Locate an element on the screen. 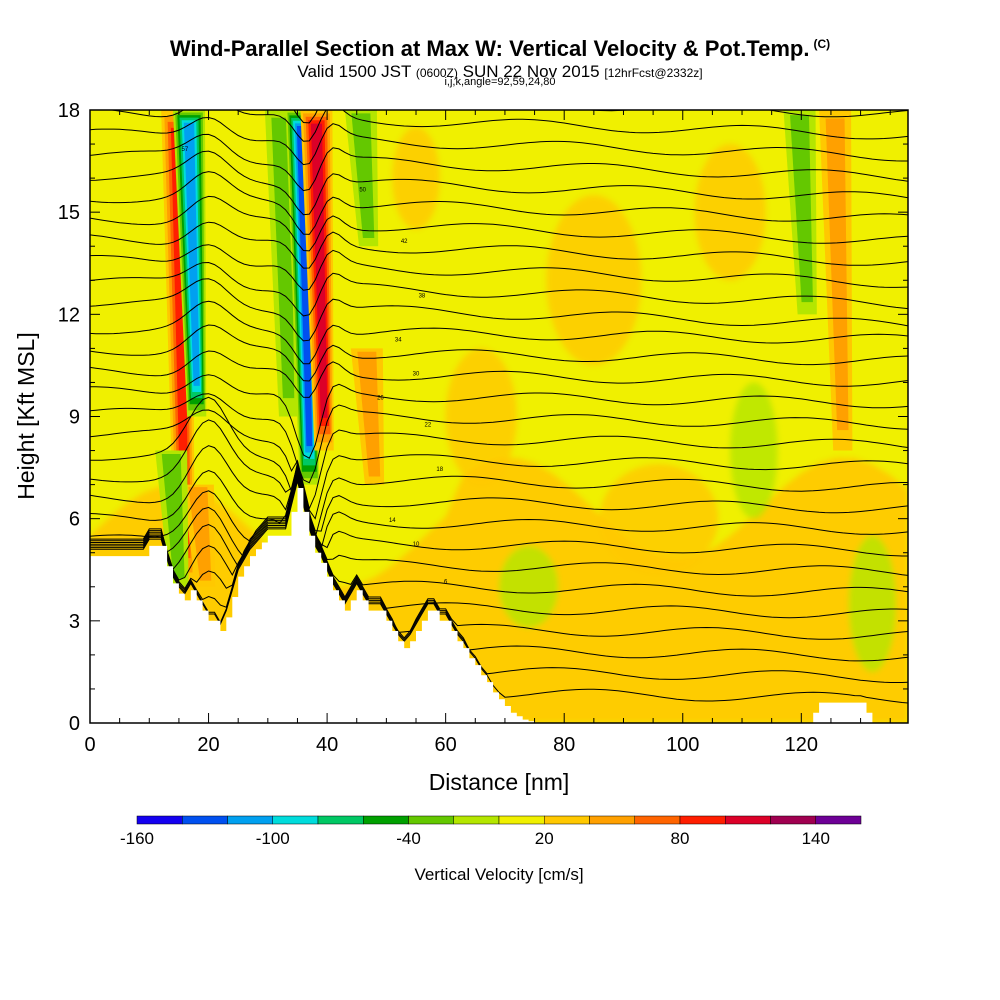 Image resolution: width=1000 pixels, height=1000 pixels. x-tick-label: 40 is located at coordinates (327, 745).